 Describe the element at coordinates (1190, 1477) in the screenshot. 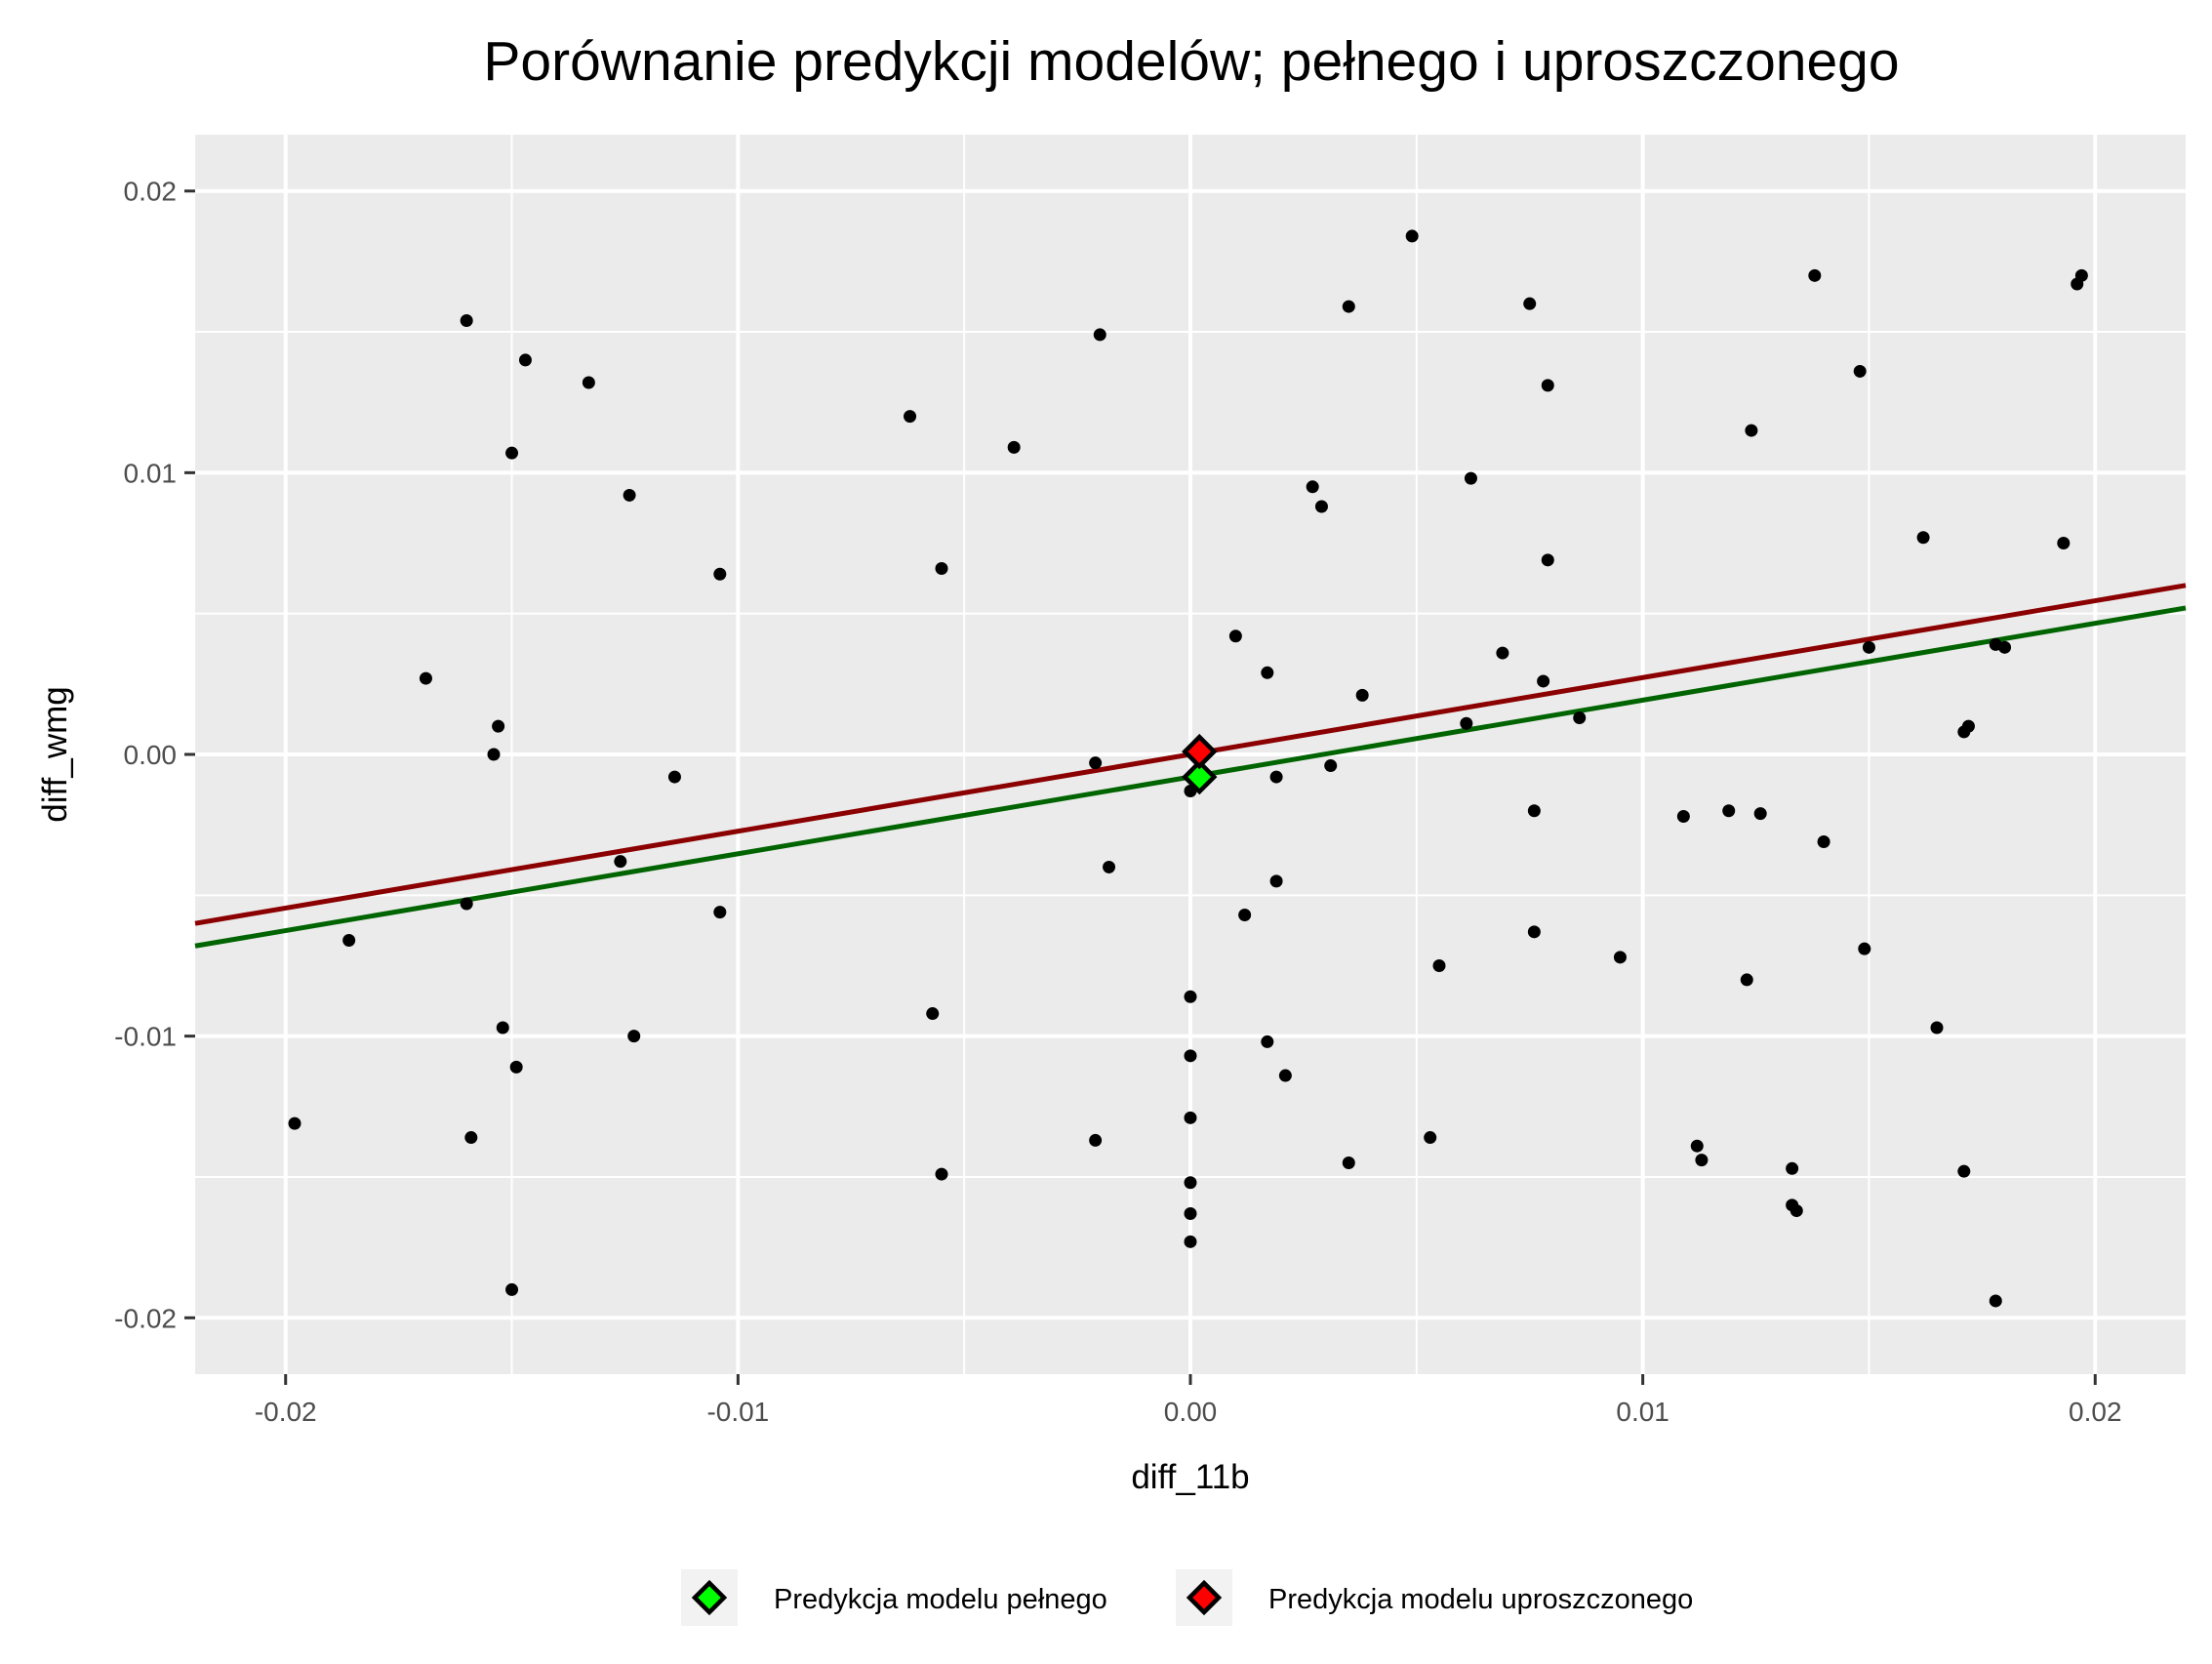

I see `x-axis-title: diff_11b` at that location.